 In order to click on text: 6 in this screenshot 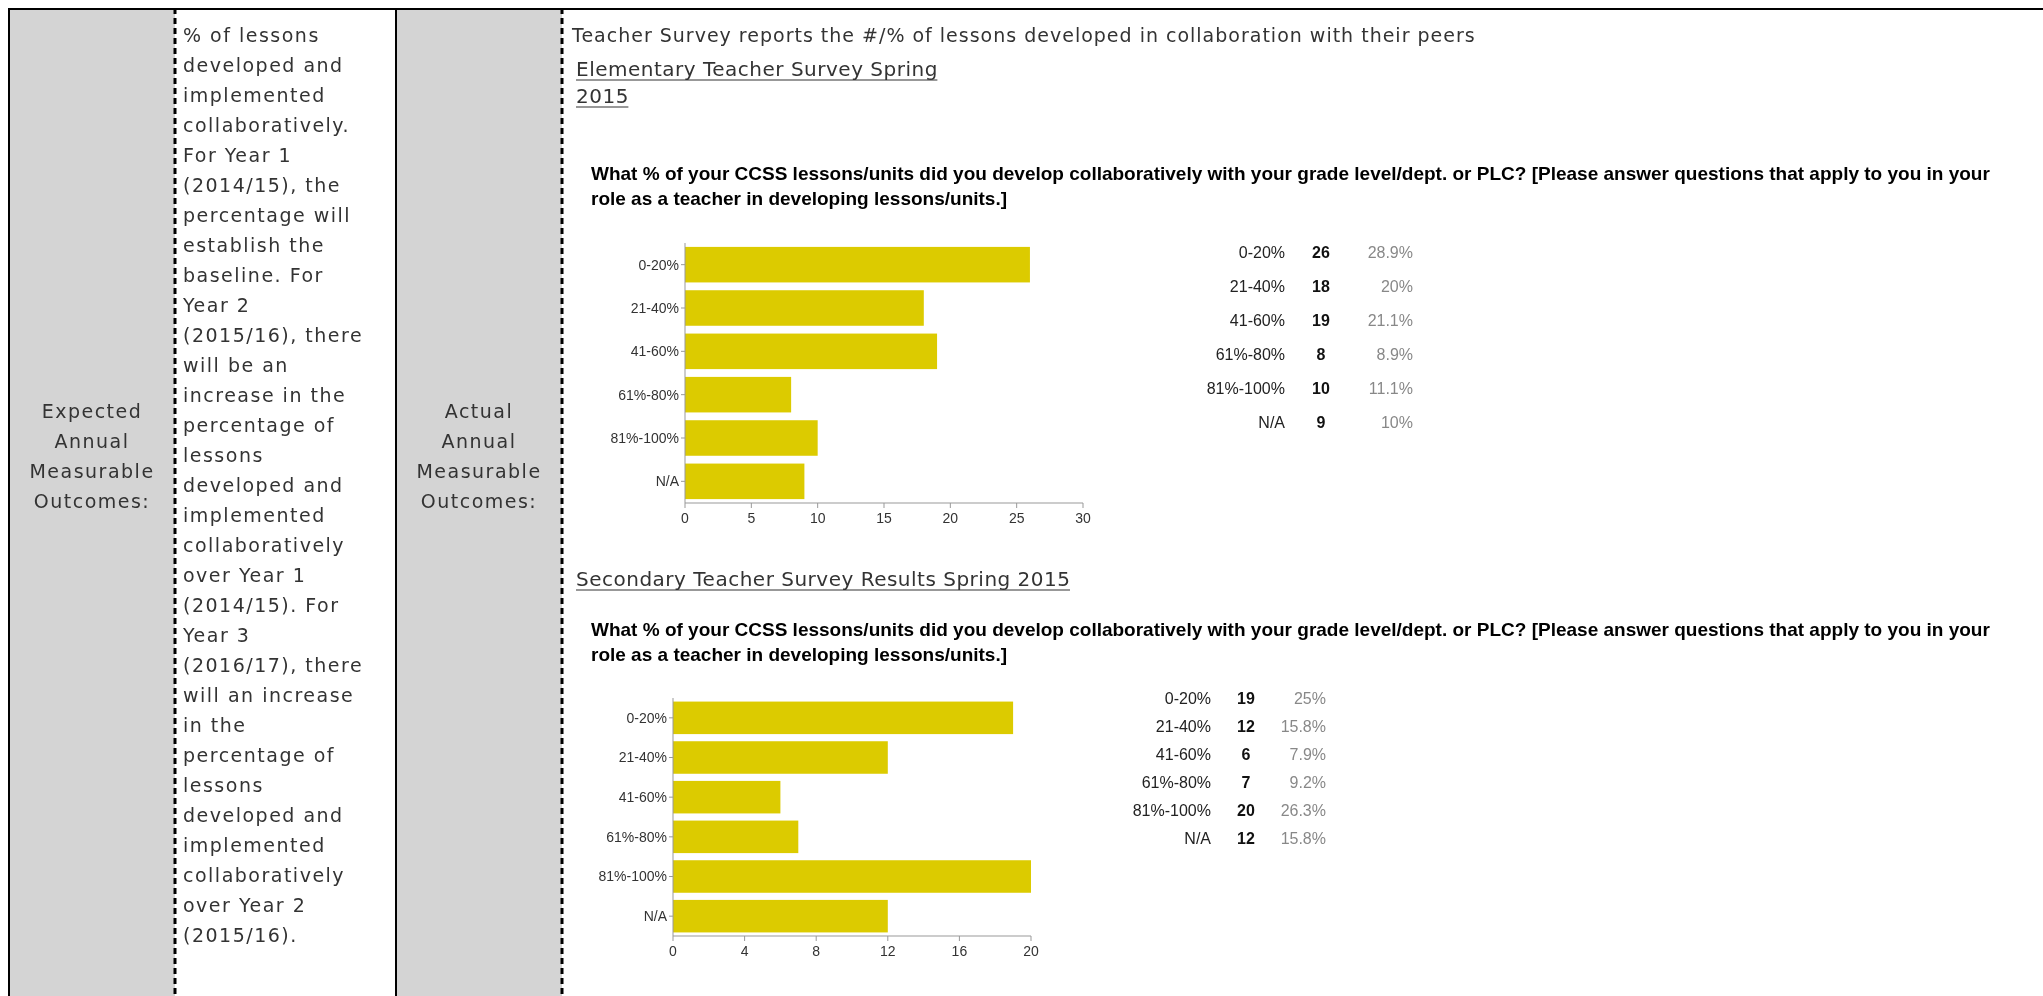, I will do `click(1246, 754)`.